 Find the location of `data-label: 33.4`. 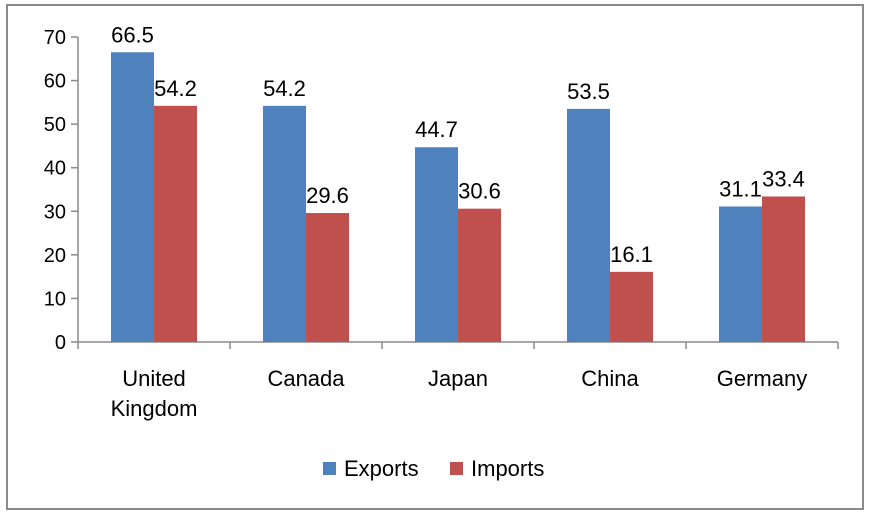

data-label: 33.4 is located at coordinates (783, 178).